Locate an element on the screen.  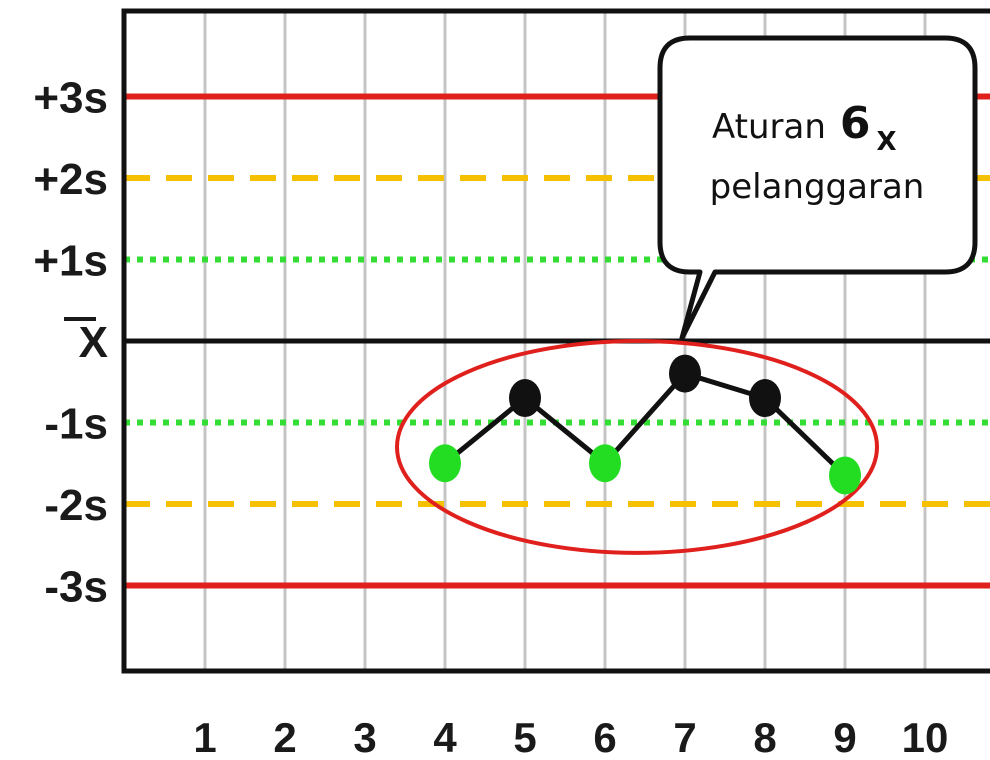
x-tick-label-7: 7 is located at coordinates (684, 737).